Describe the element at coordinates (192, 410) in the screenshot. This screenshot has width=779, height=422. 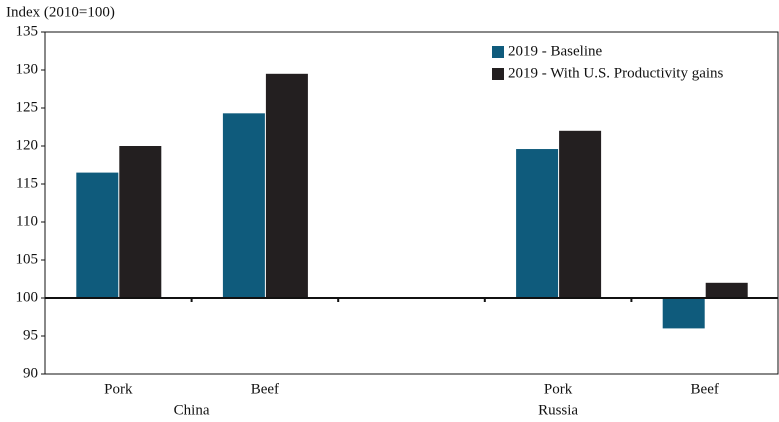
I see `group-label: China` at that location.